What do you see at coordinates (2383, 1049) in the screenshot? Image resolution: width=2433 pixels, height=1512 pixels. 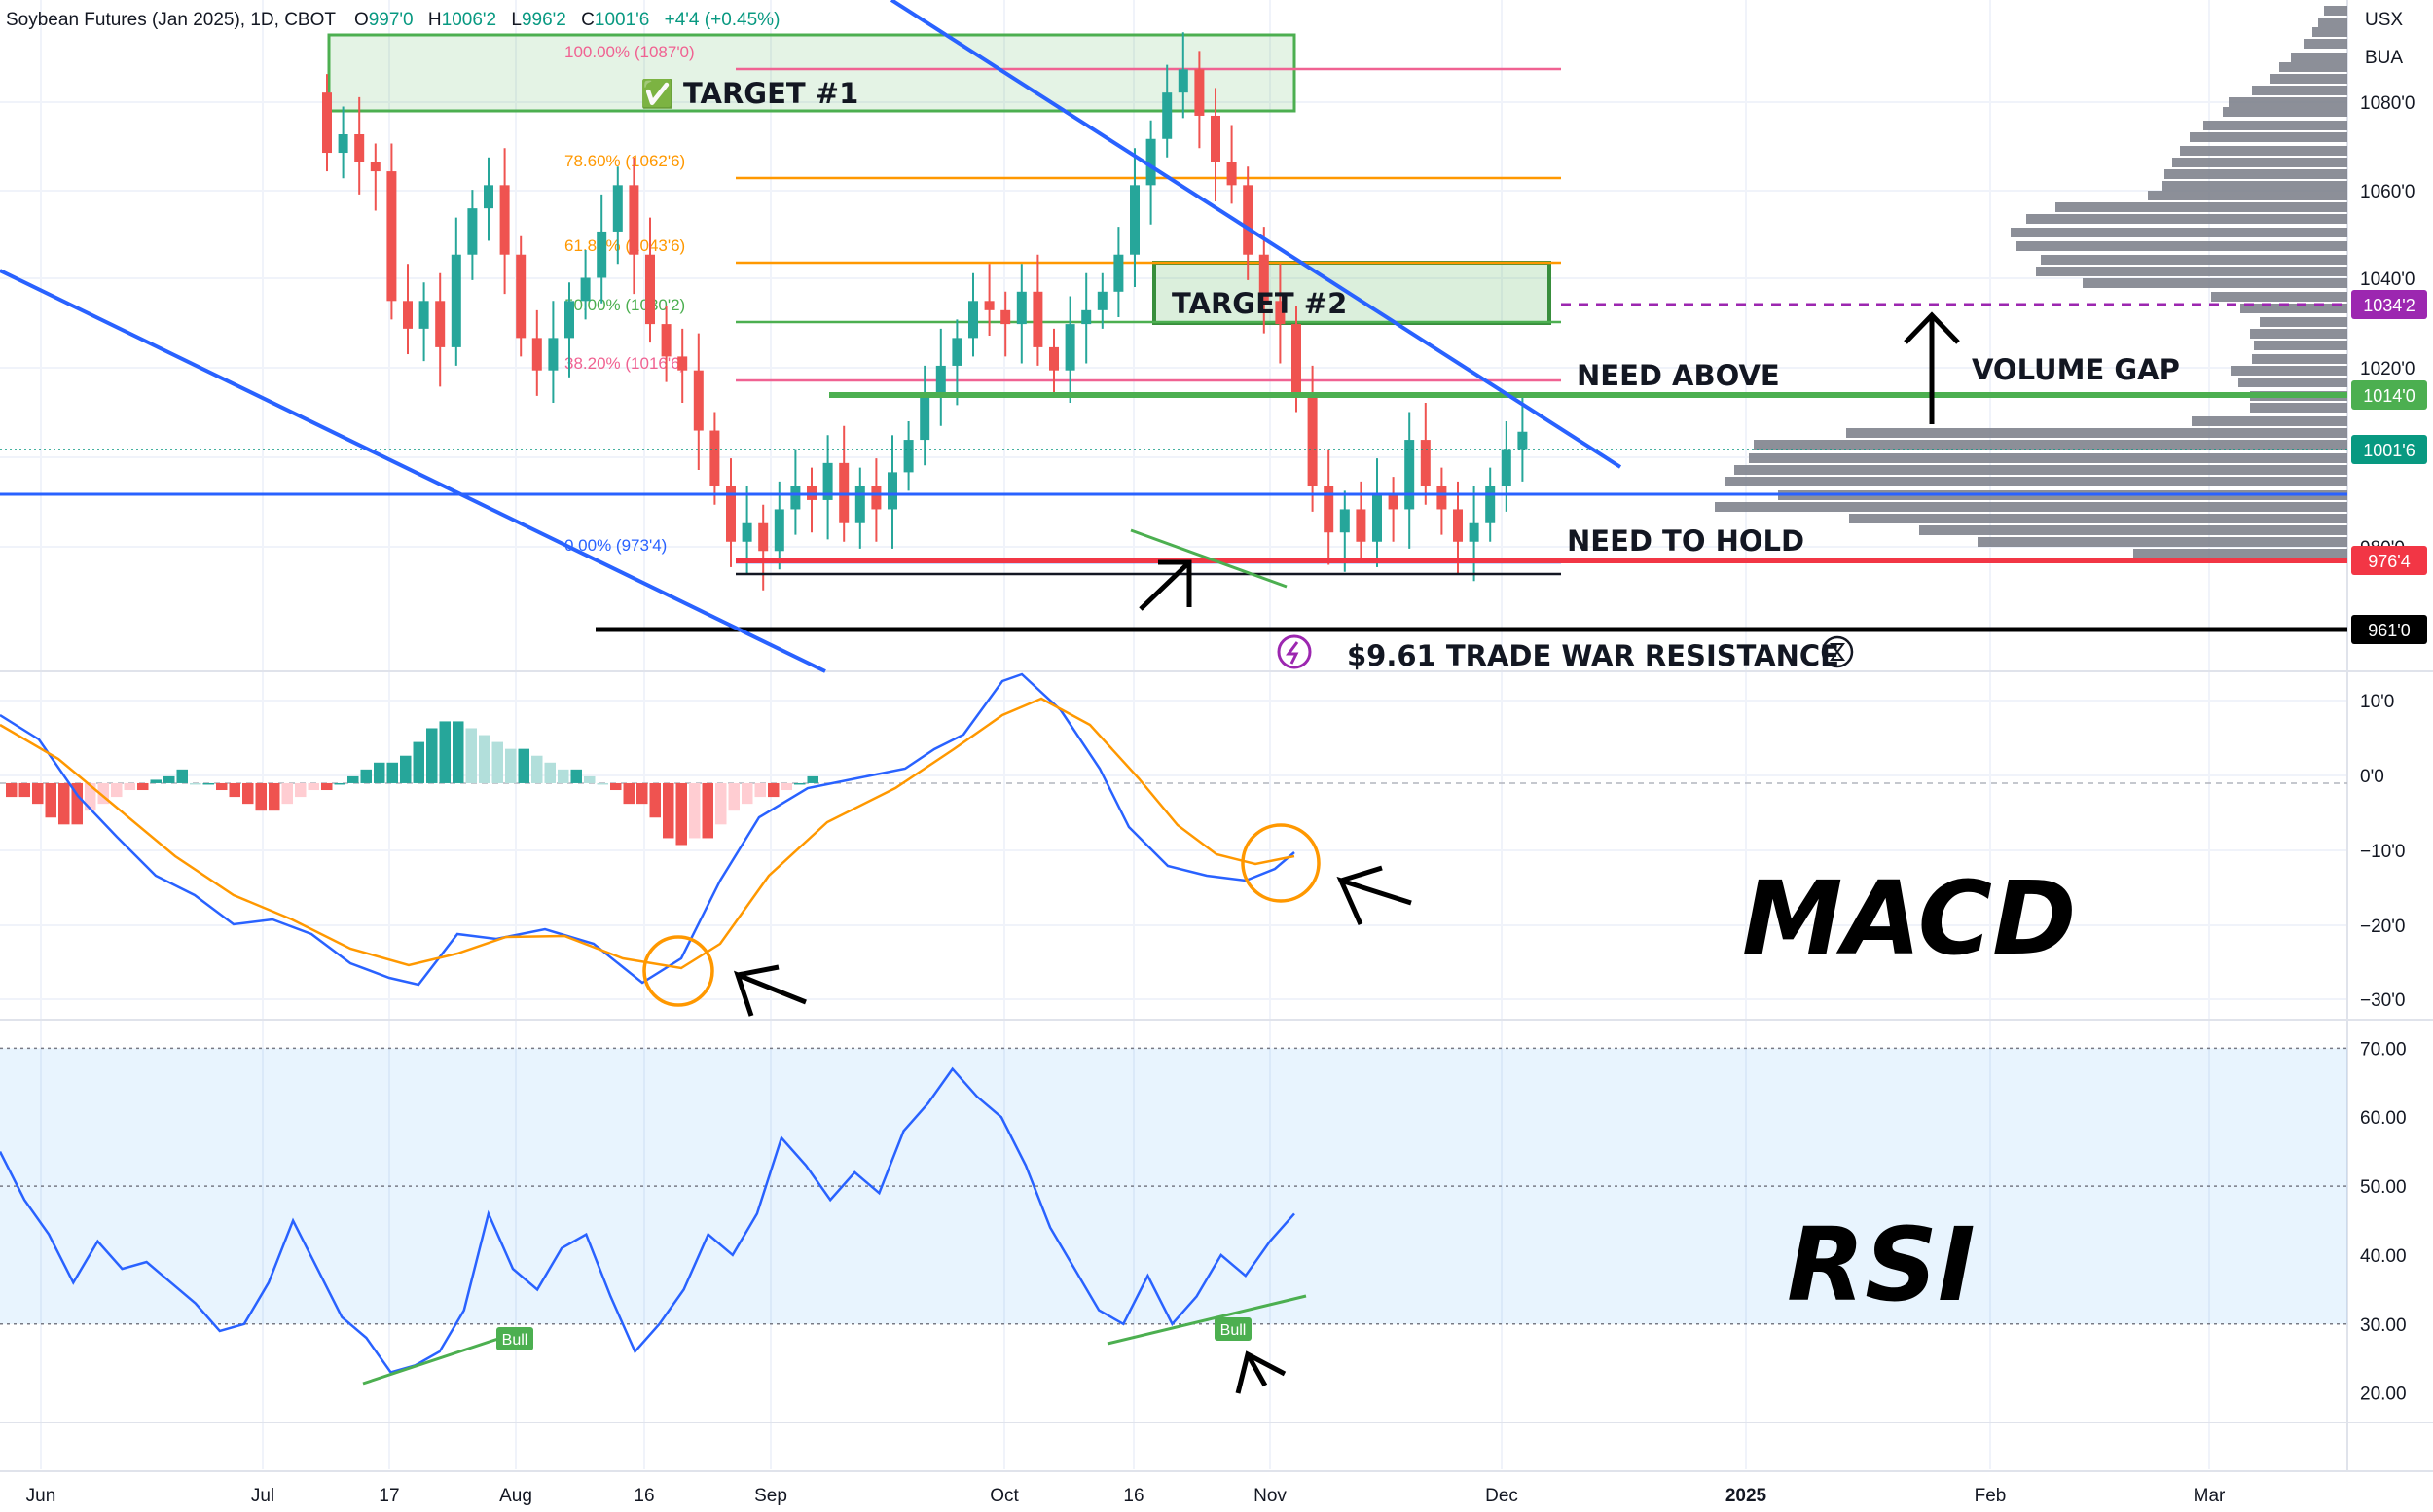 I see `rsi-tick: 70.00` at bounding box center [2383, 1049].